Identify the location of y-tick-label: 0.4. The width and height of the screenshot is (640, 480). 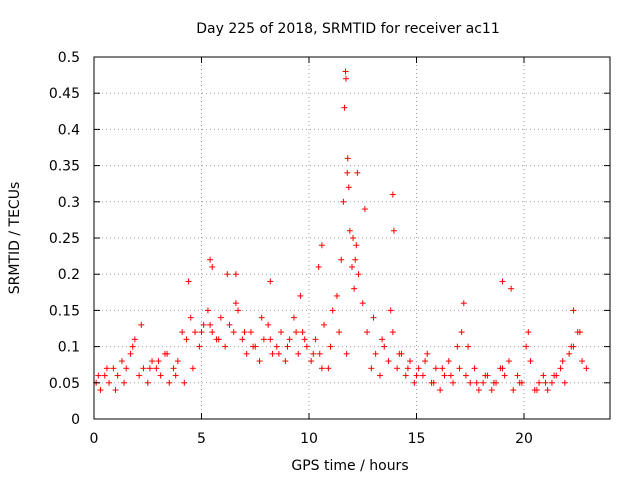
(69, 130).